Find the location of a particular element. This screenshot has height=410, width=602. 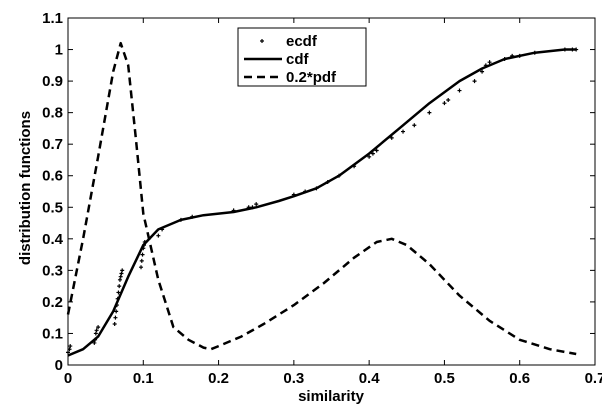

y-axis-title: distribution functions is located at coordinates (25, 188).